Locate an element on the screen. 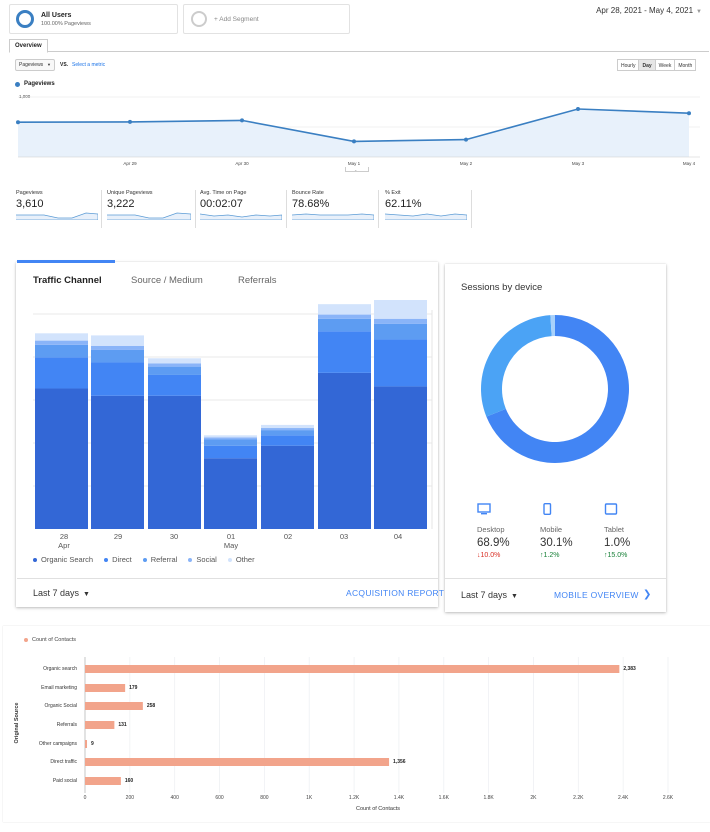  device-change: ↑15.0% is located at coordinates (616, 555).